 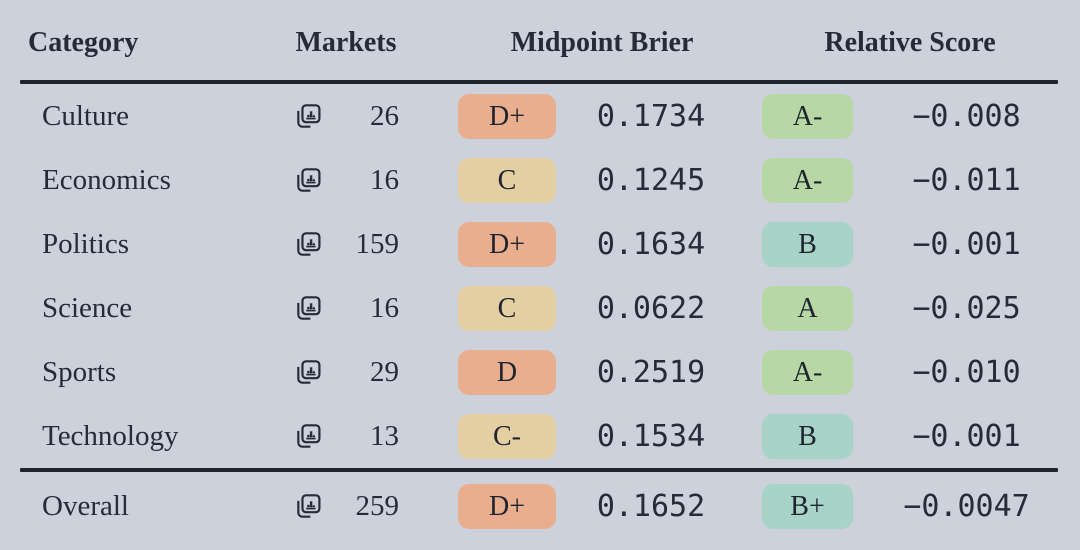 I want to click on table-row-overall: Overall 259 D+ 0.1652 B+ −0.0047, so click(x=539, y=506).